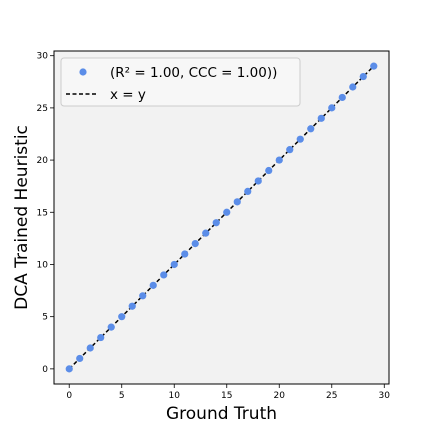  What do you see at coordinates (42, 213) in the screenshot?
I see `y-tick-label: 15` at bounding box center [42, 213].